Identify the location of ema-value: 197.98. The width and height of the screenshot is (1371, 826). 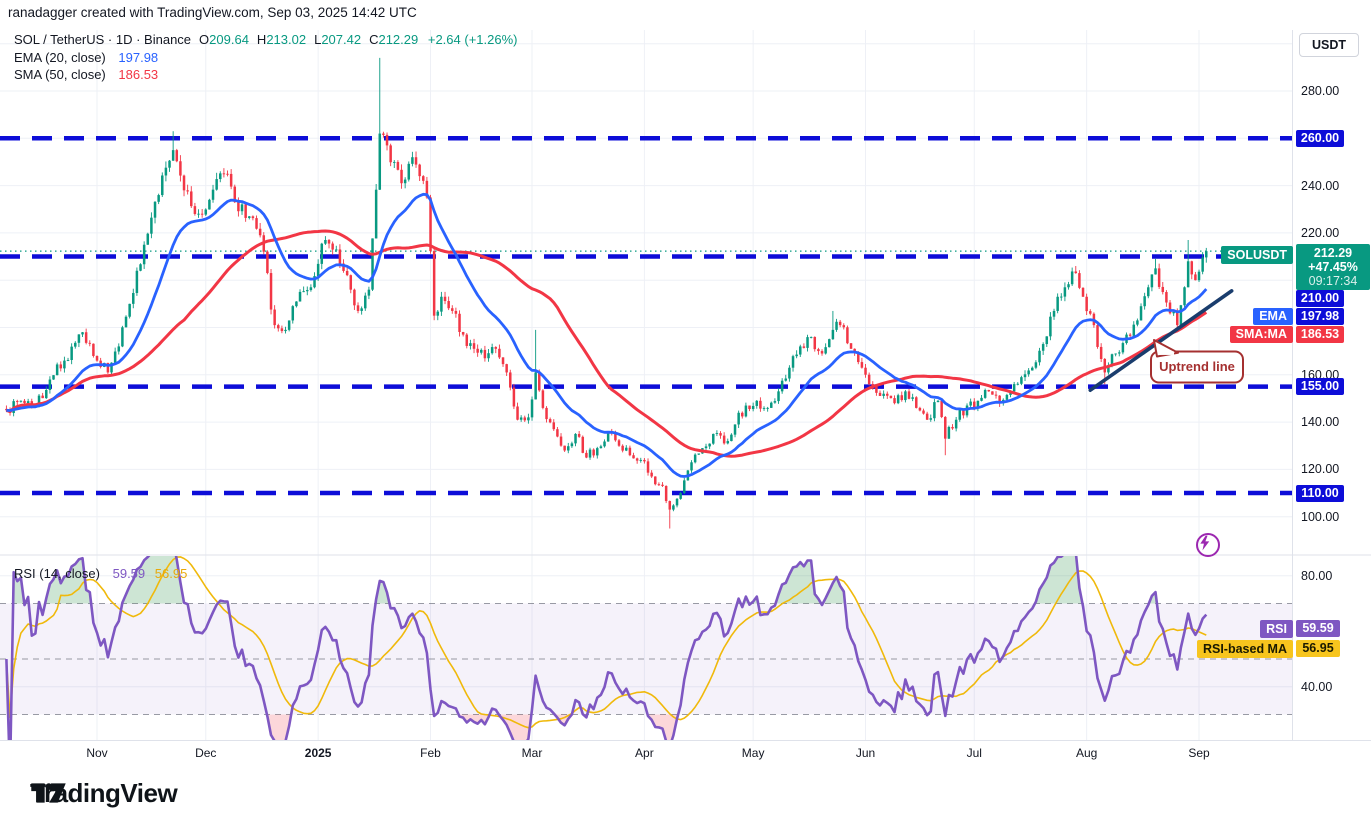
(138, 57).